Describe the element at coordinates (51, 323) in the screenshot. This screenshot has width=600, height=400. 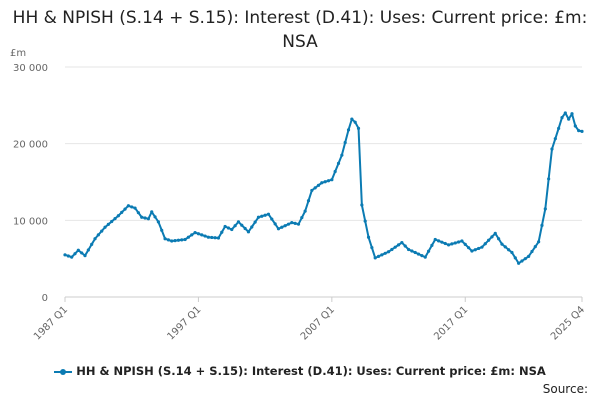
I see `x-tick-label: 1987 Q1` at that location.